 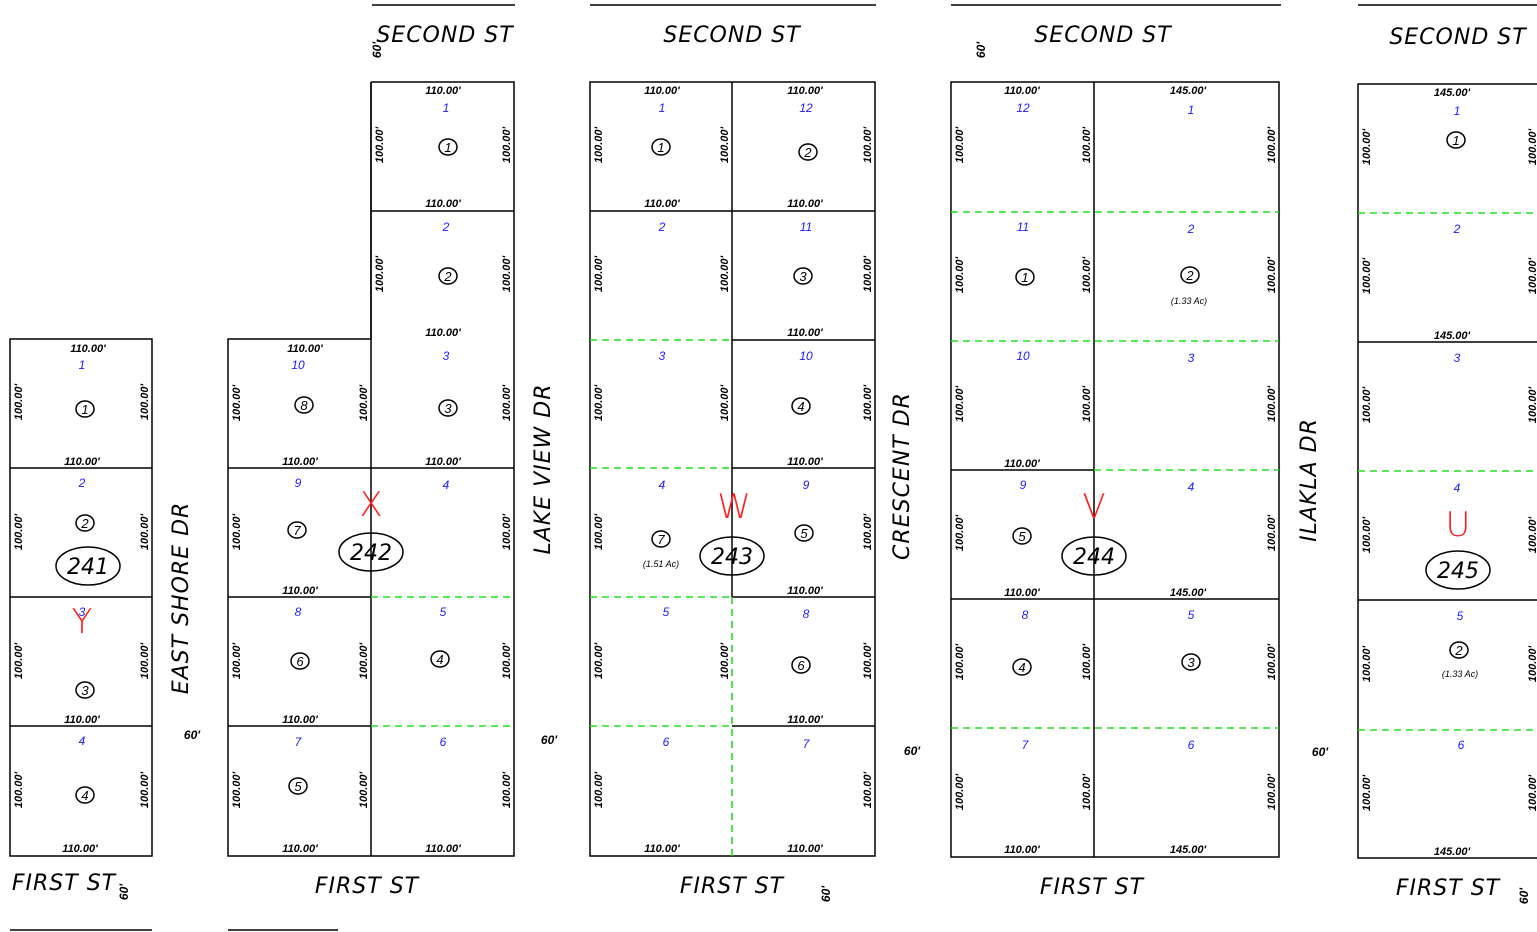 I want to click on block-number-badge: 241, so click(x=88, y=566).